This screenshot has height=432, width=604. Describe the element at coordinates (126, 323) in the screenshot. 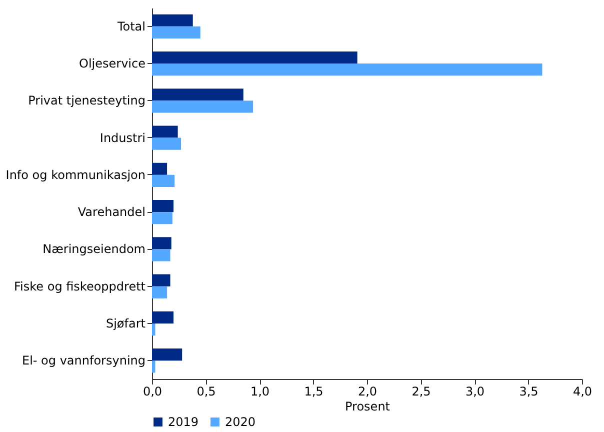

I see `y-tick-label: Sjøfart` at that location.